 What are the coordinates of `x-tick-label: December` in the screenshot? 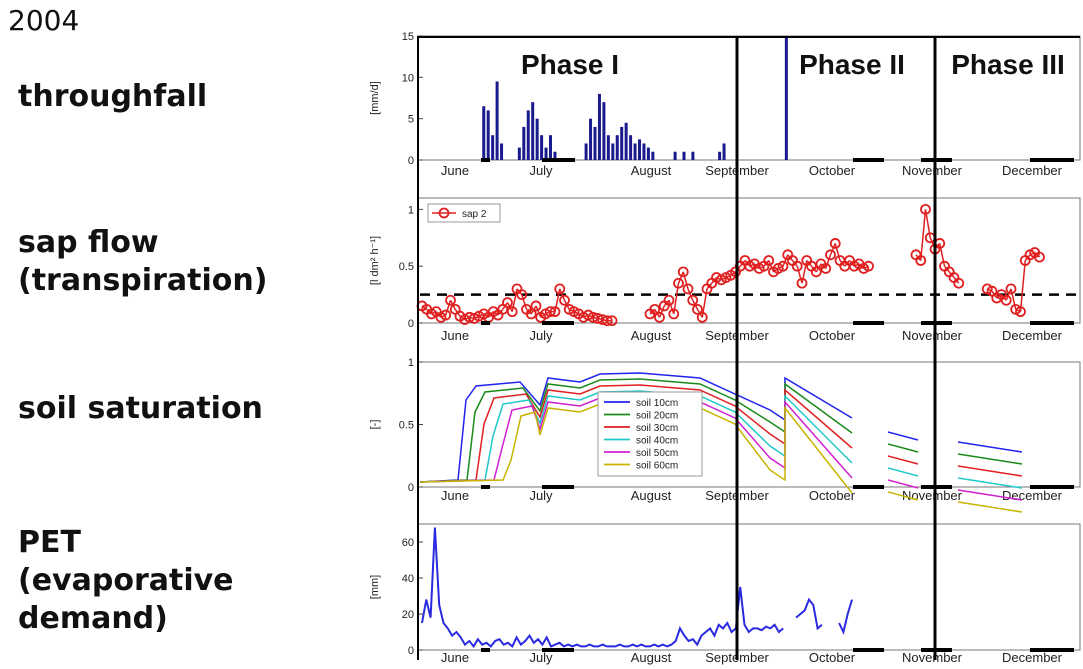 It's located at (1032, 495).